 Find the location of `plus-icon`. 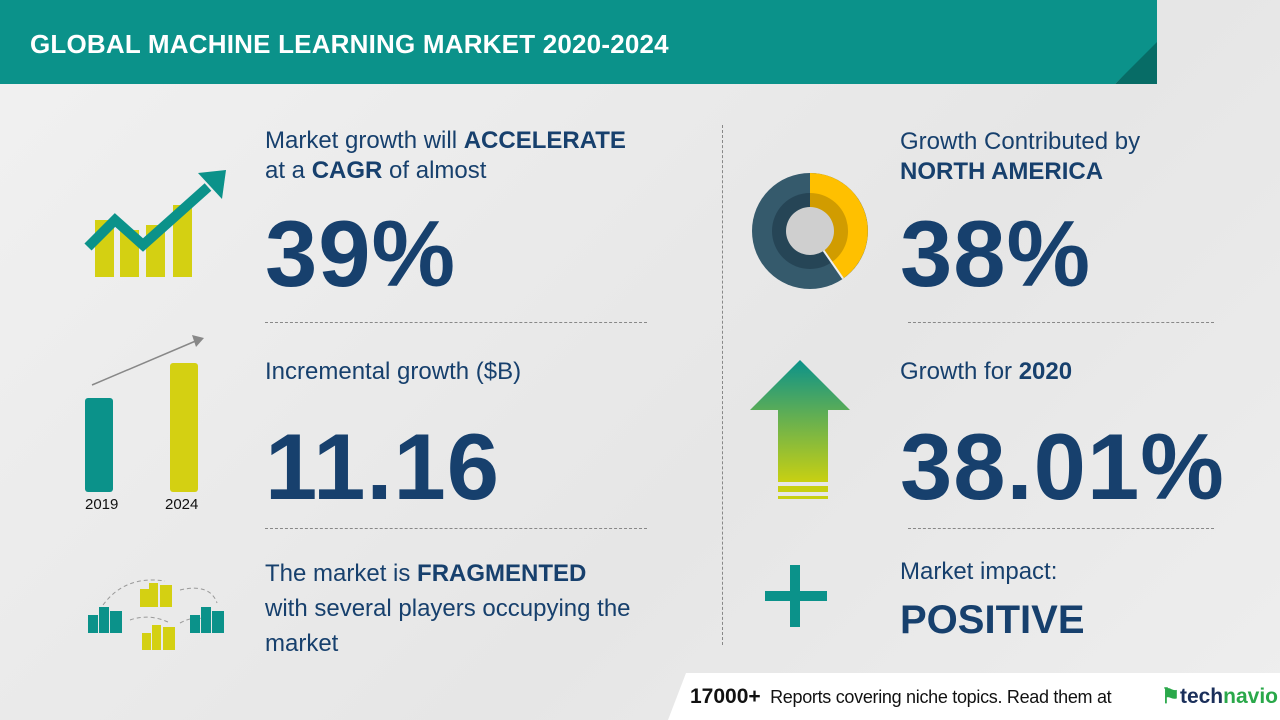

plus-icon is located at coordinates (796, 596).